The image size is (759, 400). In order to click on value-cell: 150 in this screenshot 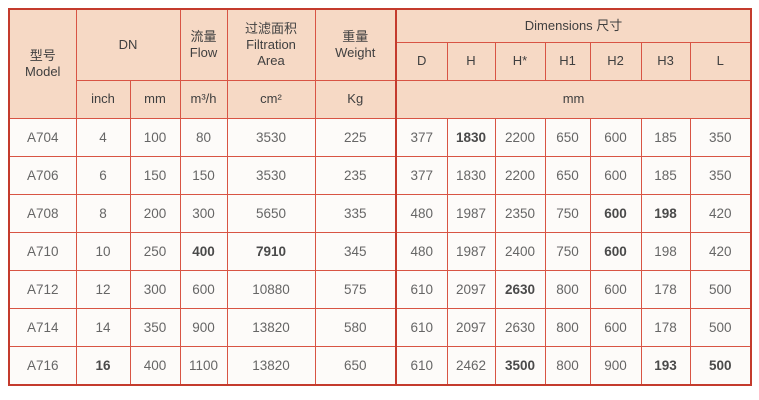, I will do `click(155, 175)`.